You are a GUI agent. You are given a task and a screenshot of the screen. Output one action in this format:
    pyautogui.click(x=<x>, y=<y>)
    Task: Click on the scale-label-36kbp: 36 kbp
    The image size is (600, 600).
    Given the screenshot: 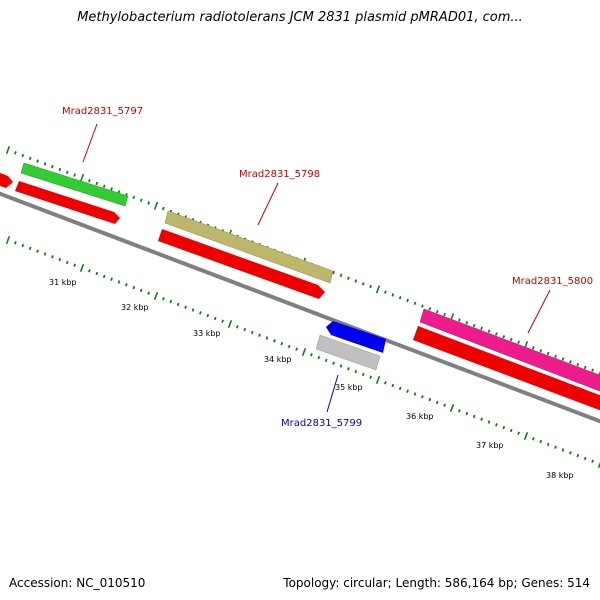 What is the action you would take?
    pyautogui.click(x=420, y=416)
    